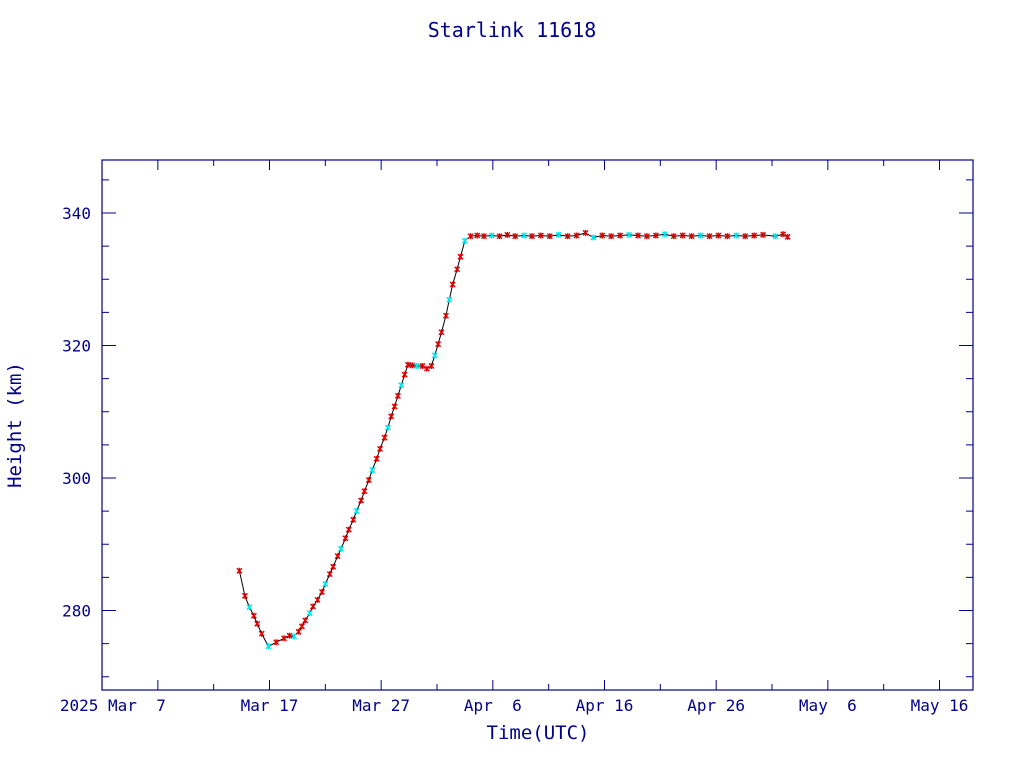 The image size is (1024, 768). Describe the element at coordinates (76, 346) in the screenshot. I see `y-tick-label: 320` at that location.